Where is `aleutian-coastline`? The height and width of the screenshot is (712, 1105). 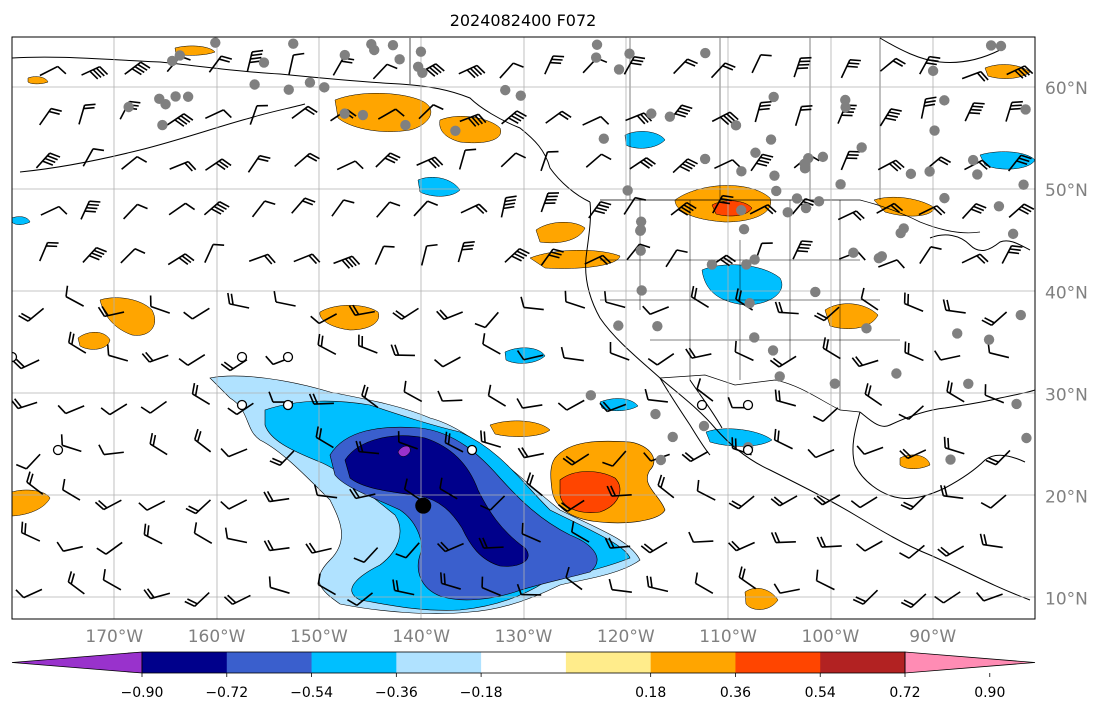 aleutian-coastline is located at coordinates (162, 138).